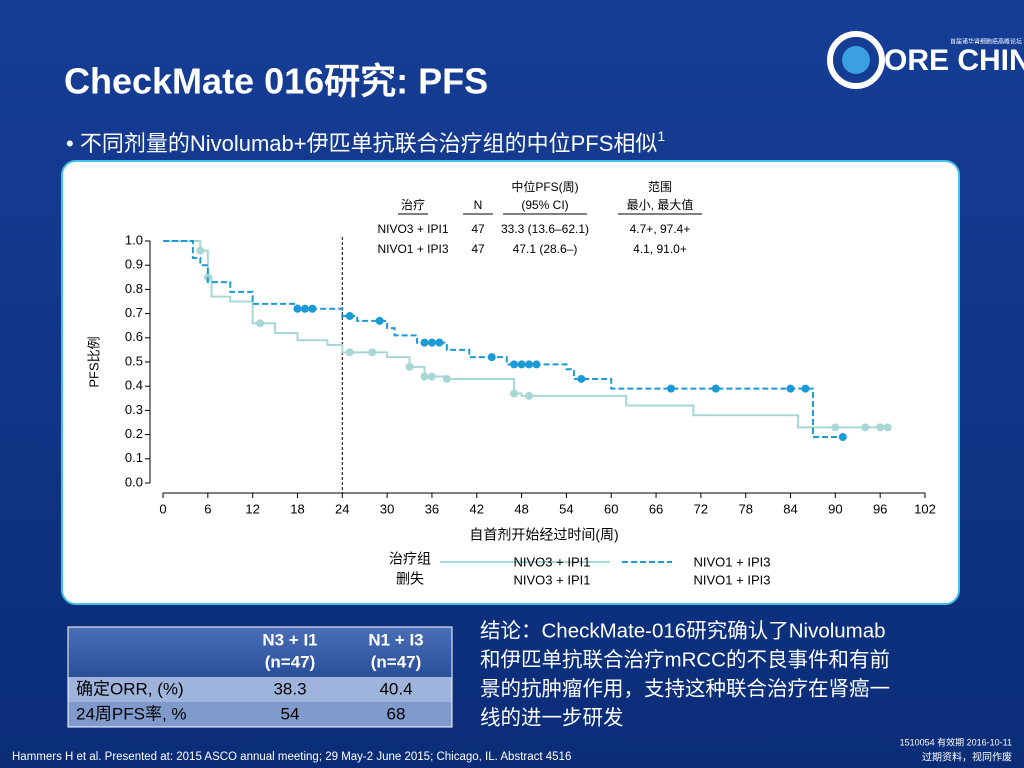 The image size is (1024, 768). I want to click on bullet-text: 不同剂量的Nivolumab+伊匹单抗联合治疗组的中位PFS相似, so click(369, 143).